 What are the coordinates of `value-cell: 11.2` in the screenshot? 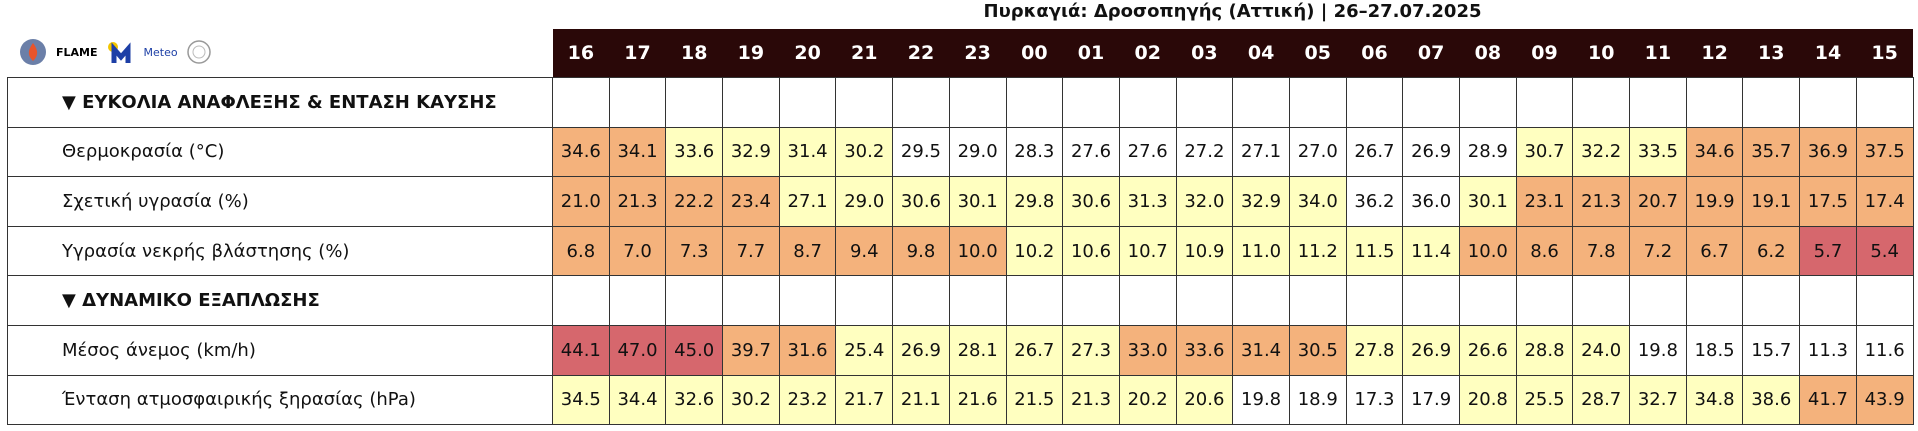 It's located at (1317, 251).